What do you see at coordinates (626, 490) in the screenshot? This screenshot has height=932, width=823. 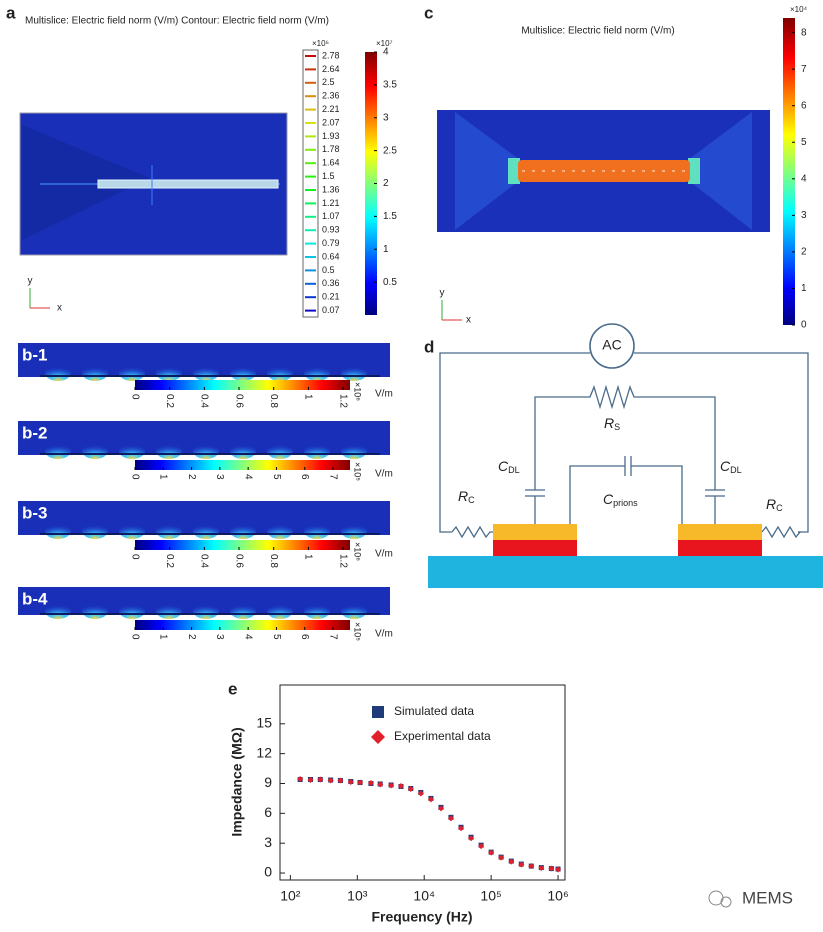 I see `capacitor` at bounding box center [626, 490].